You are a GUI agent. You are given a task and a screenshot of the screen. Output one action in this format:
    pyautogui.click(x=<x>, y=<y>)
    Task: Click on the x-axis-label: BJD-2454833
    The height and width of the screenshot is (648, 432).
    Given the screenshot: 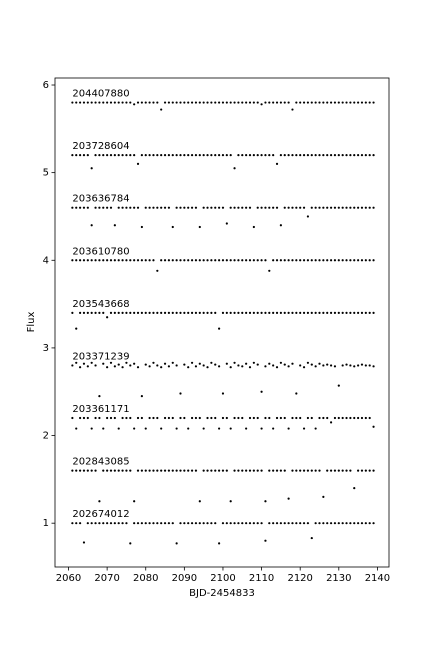 What is the action you would take?
    pyautogui.click(x=222, y=593)
    